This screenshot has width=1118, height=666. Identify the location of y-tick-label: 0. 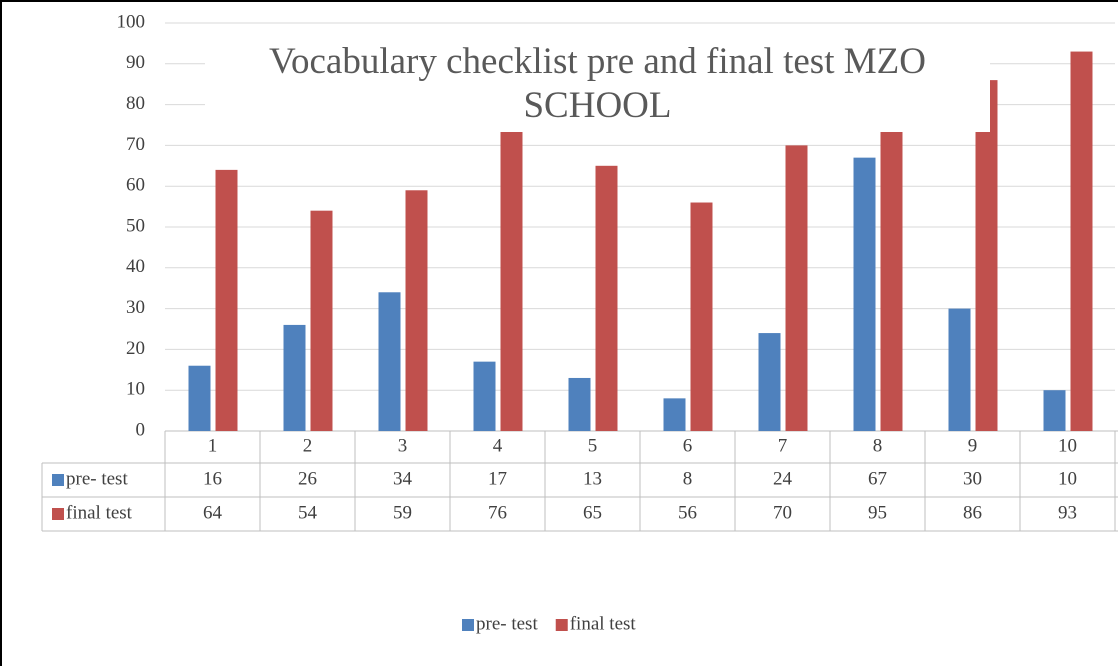
(141, 429).